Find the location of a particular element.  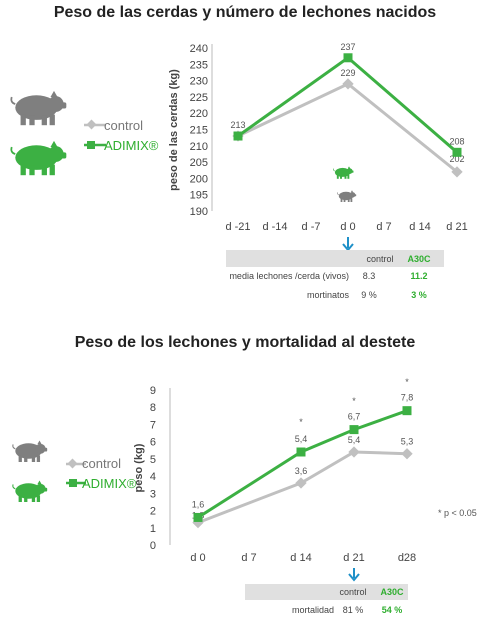

chart1-data-label: 237 is located at coordinates (347, 47).